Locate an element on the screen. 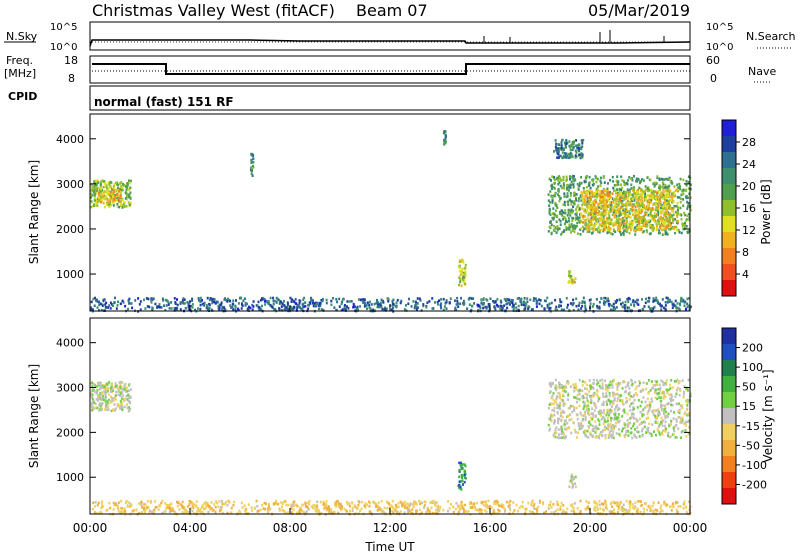  colorbar-swatch is located at coordinates (729, 272).